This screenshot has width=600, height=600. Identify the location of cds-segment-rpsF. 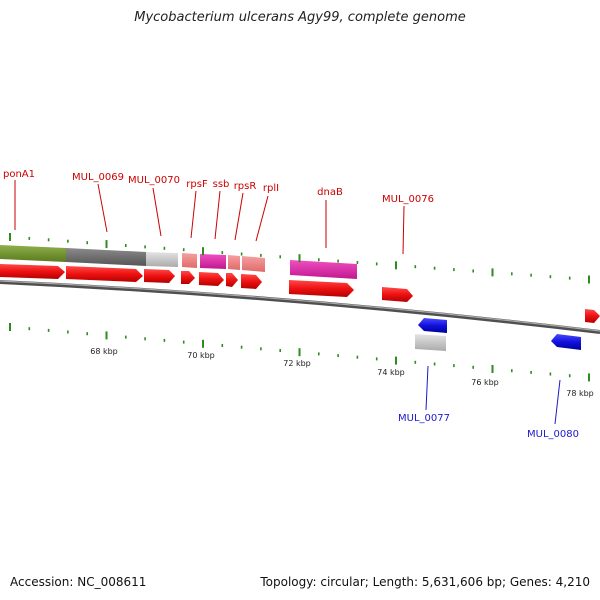
(189, 260).